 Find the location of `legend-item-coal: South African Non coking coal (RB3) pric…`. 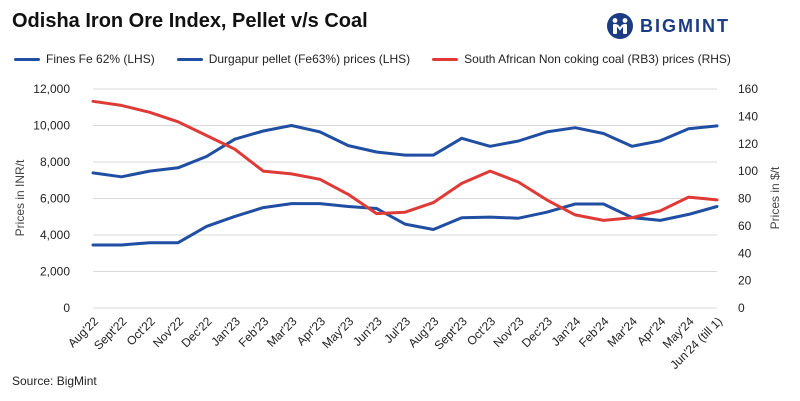

legend-item-coal: South African Non coking coal (RB3) pric… is located at coordinates (581, 59).